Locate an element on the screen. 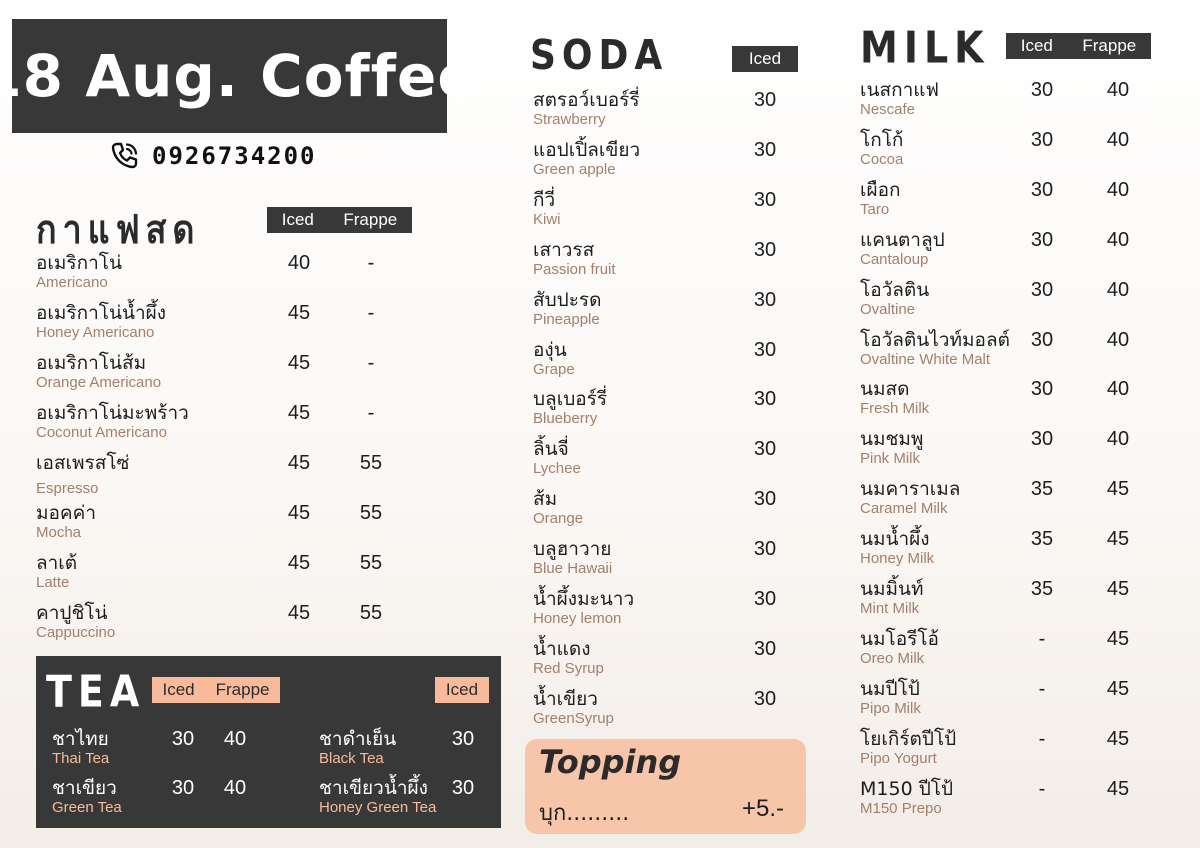 Image resolution: width=1200 pixels, height=848 pixels. soda-col-iced: Iced is located at coordinates (765, 58).